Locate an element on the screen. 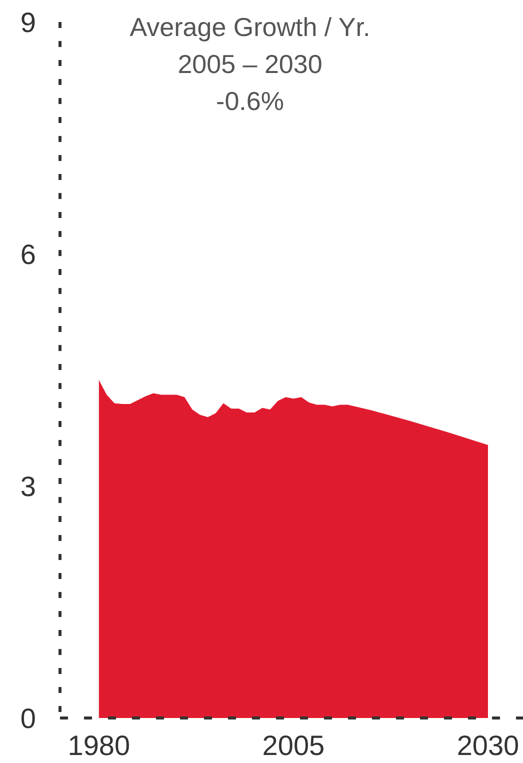 The height and width of the screenshot is (763, 523). annotation: Average Growth / Yr. is located at coordinates (250, 27).